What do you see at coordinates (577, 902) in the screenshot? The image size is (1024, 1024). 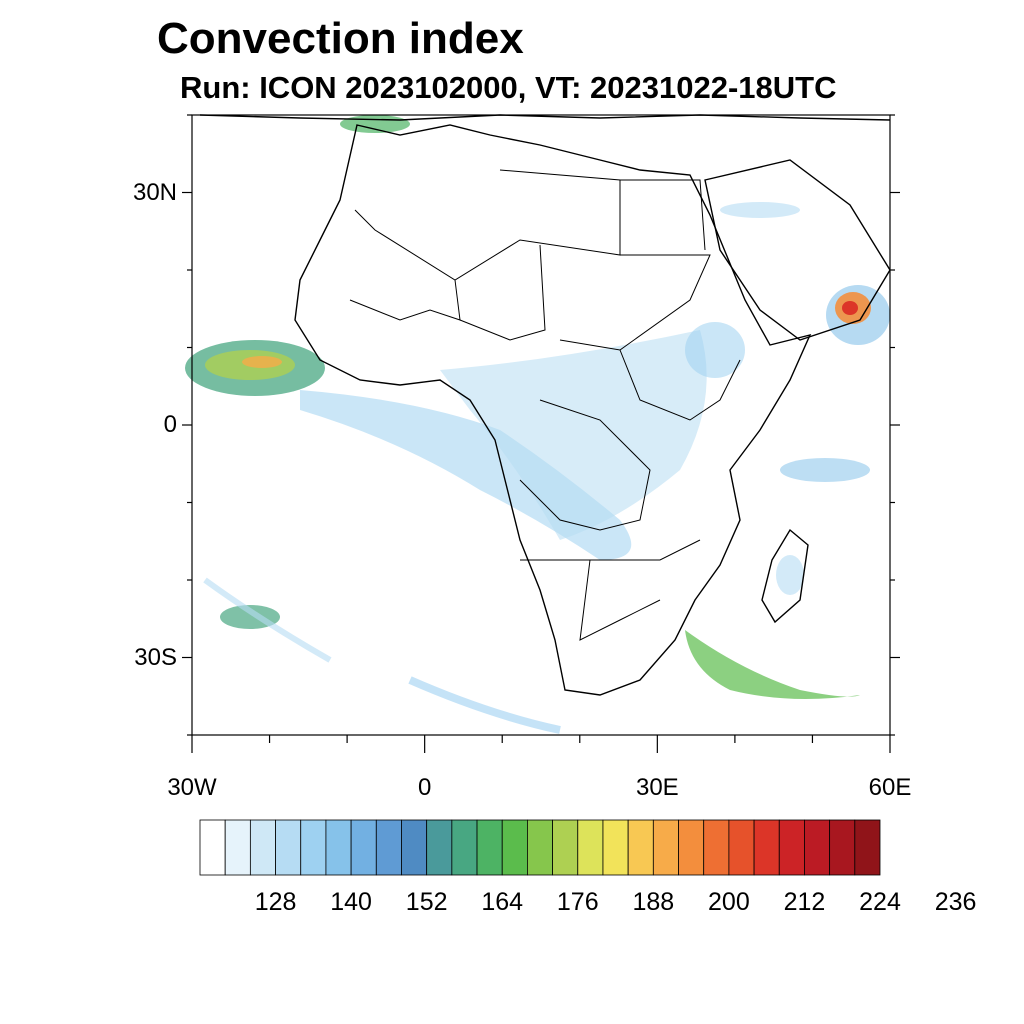 I see `colorbar-tick-label: 176` at bounding box center [577, 902].